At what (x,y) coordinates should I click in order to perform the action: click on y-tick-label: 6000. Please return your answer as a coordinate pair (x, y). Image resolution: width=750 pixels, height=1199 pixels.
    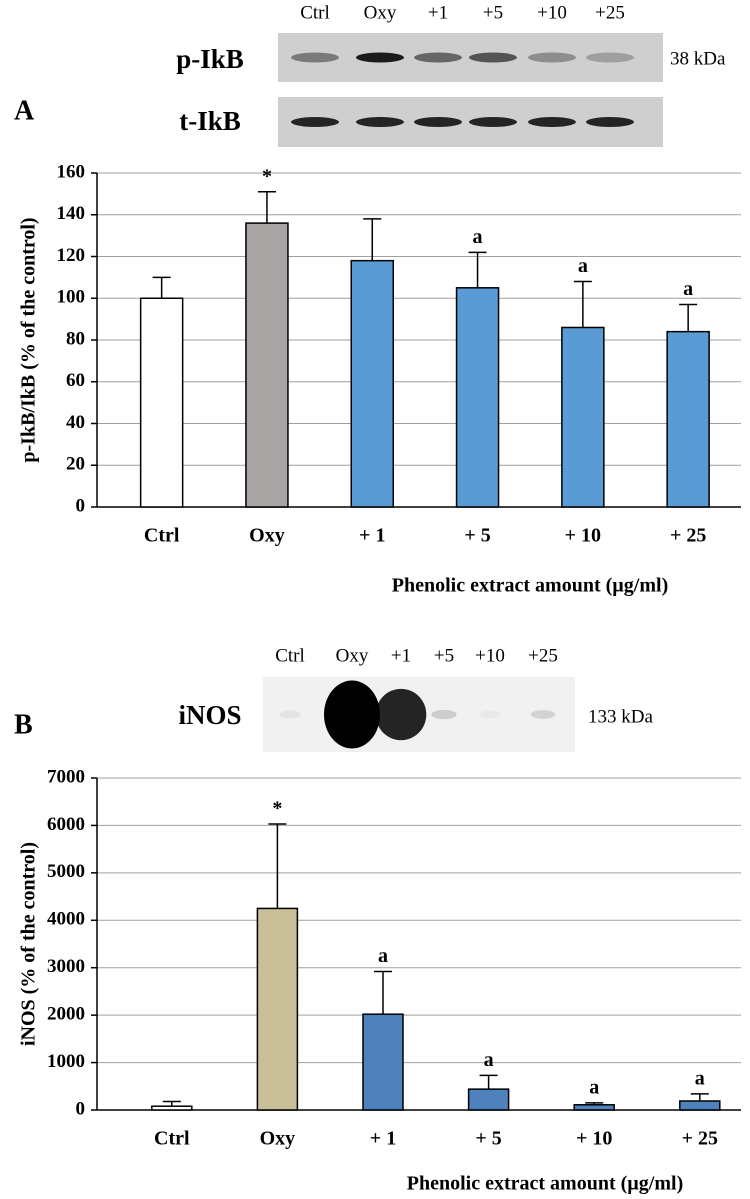
    Looking at the image, I should click on (66, 824).